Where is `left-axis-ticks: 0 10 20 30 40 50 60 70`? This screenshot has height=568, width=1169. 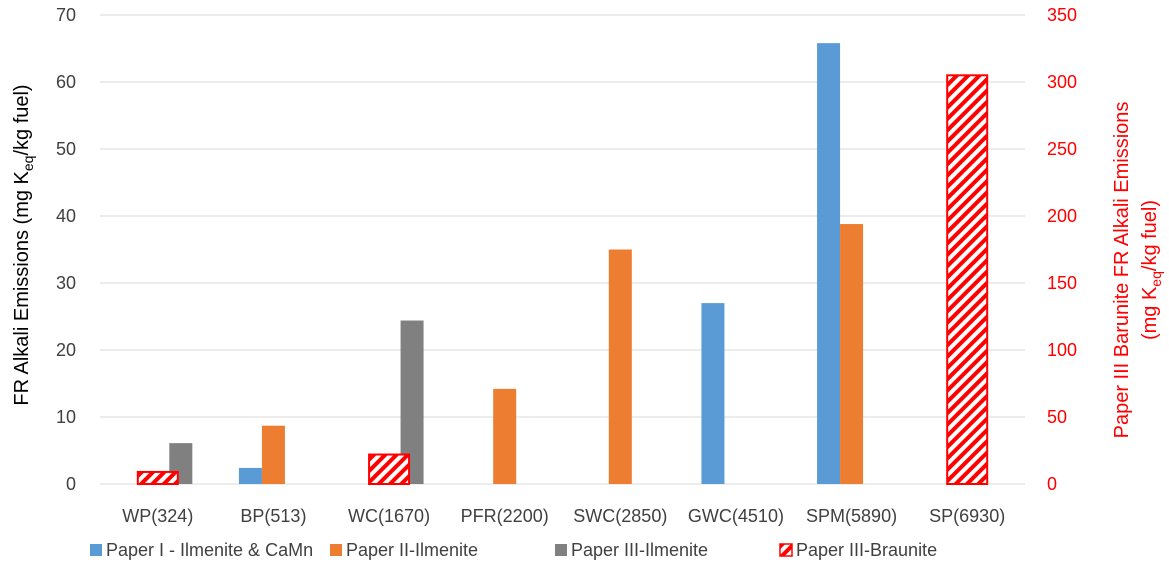 left-axis-ticks: 0 10 20 30 40 50 60 70 is located at coordinates (66, 249).